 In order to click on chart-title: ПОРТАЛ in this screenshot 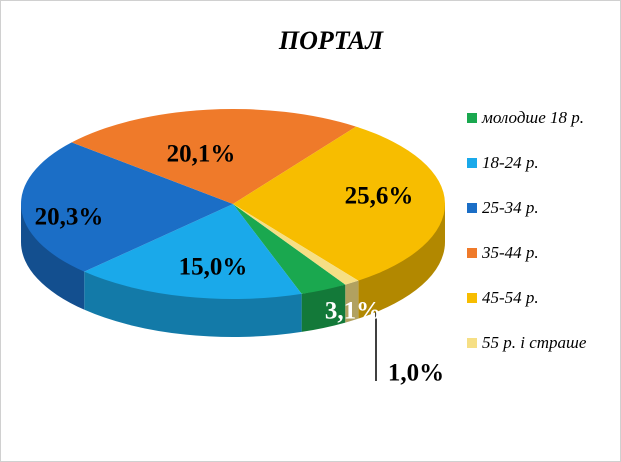, I will do `click(331, 40)`.